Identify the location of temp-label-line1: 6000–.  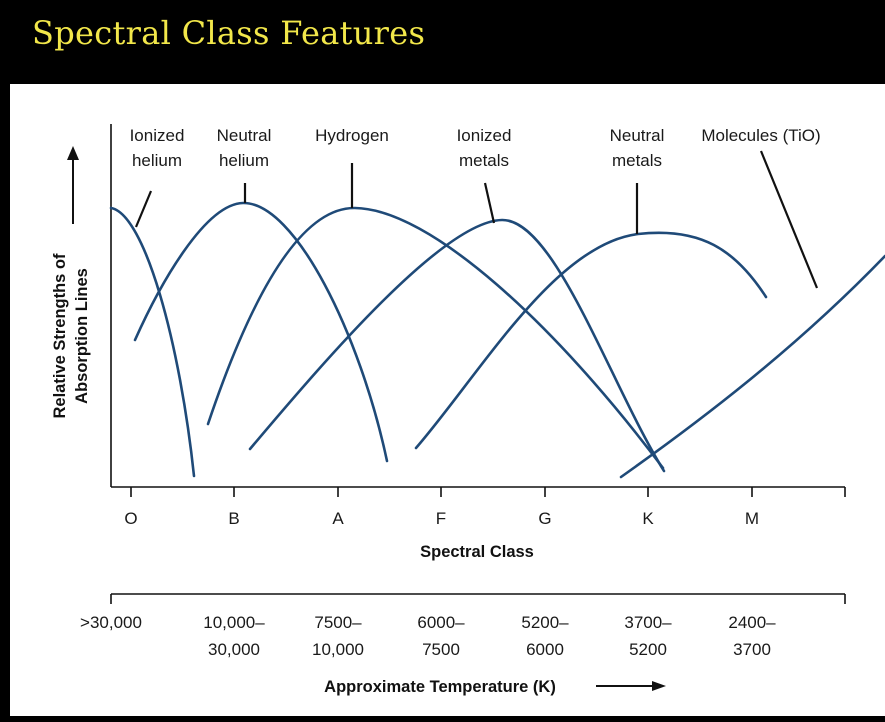
(441, 622).